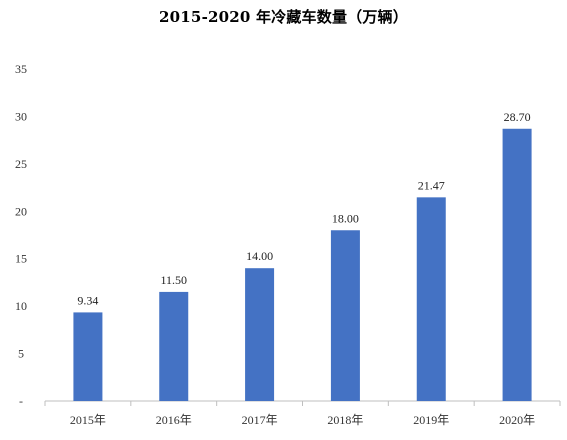 This screenshot has width=567, height=440. I want to click on data-label: 14.00, so click(259, 256).